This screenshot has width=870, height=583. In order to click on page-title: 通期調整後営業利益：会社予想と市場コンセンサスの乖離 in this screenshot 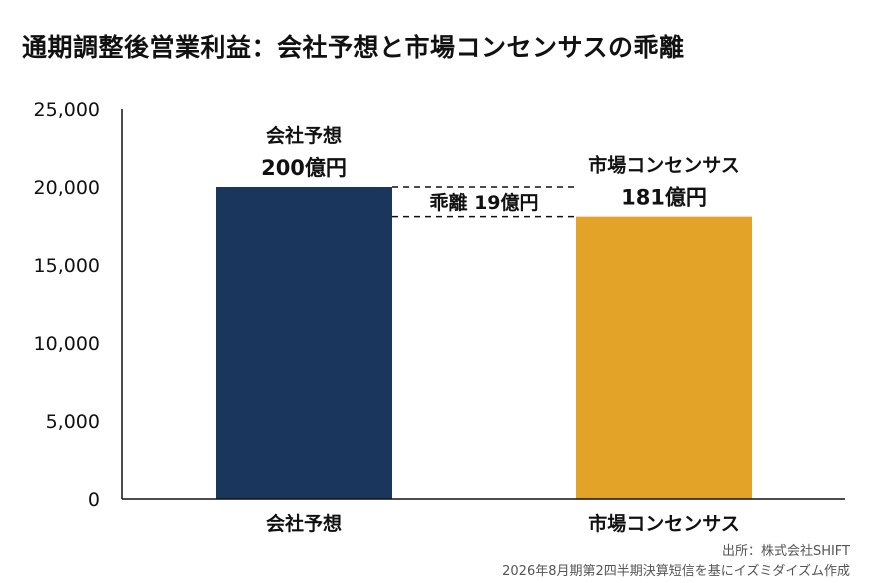, I will do `click(353, 47)`.